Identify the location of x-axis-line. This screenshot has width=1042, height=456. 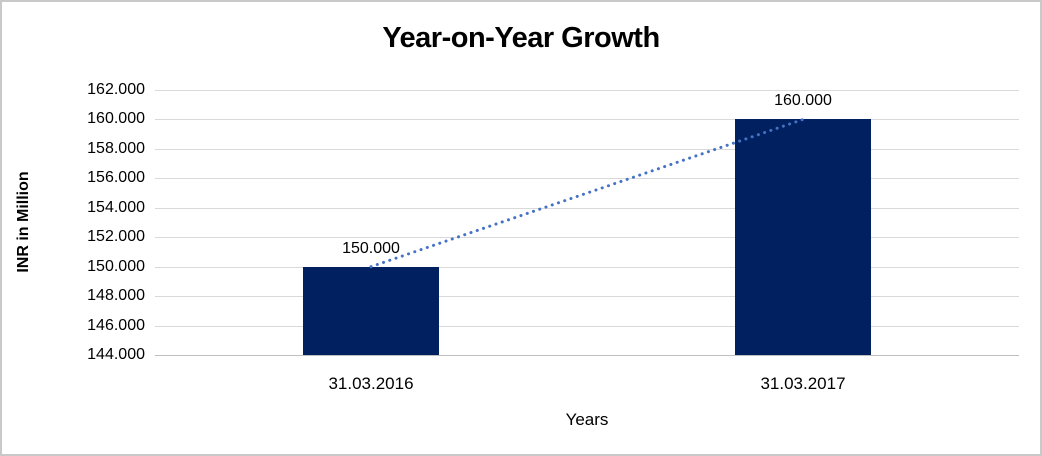
(587, 355).